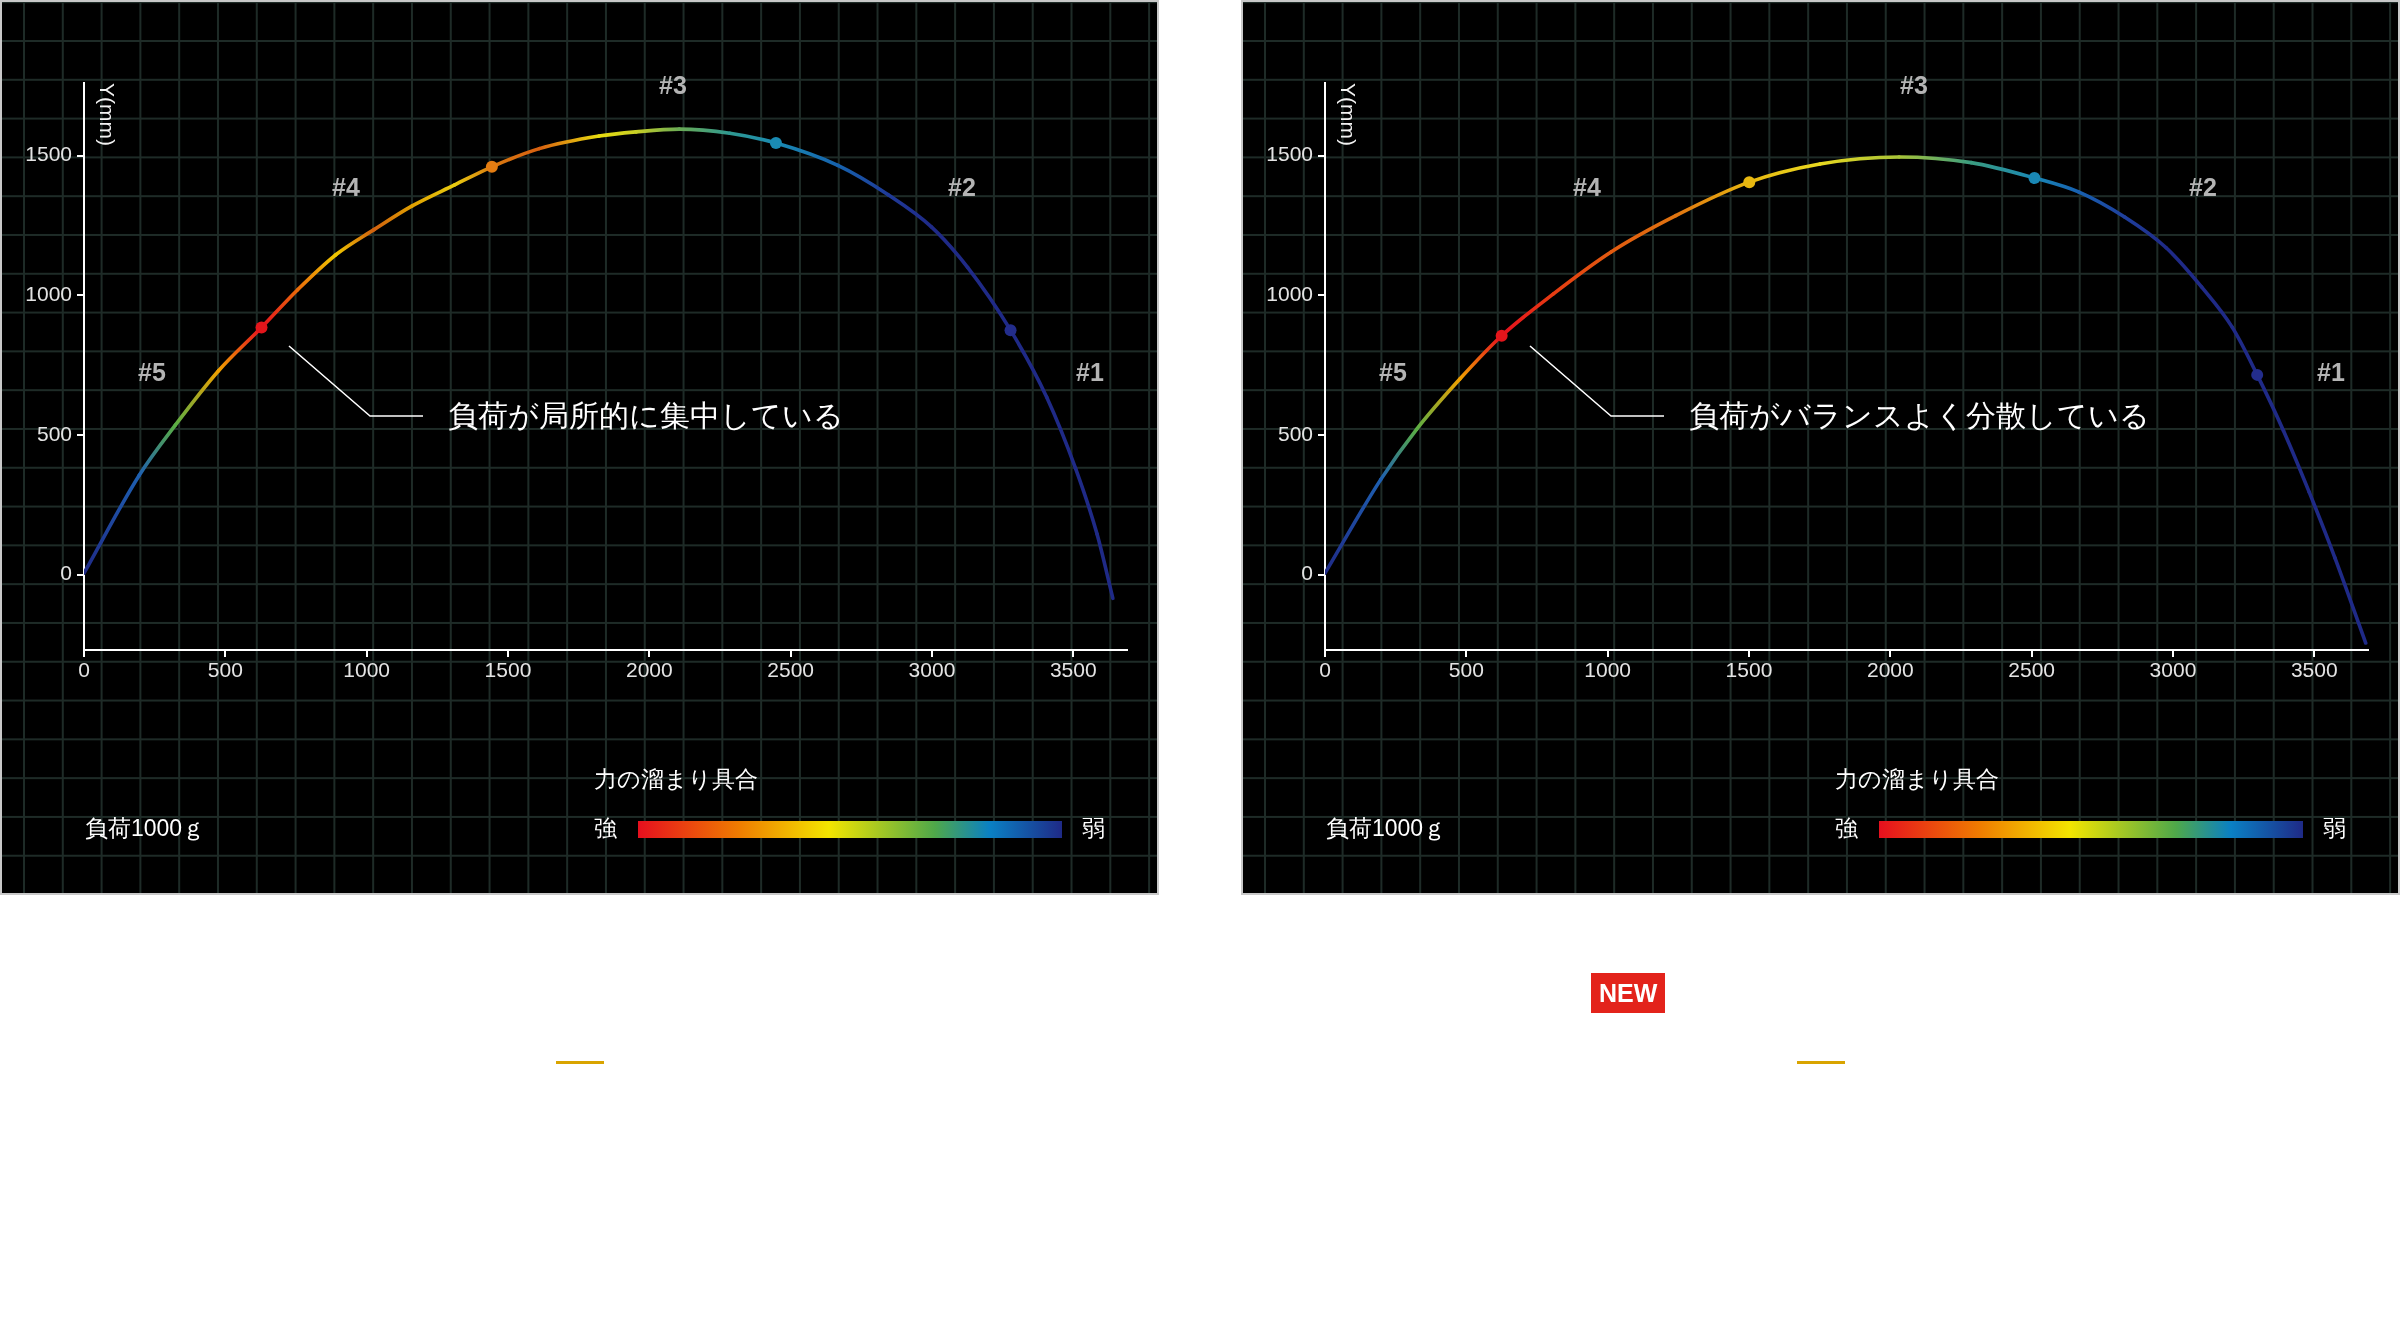  Describe the element at coordinates (646, 416) in the screenshot. I see `annotation: 負荷が局所的に集中している` at that location.